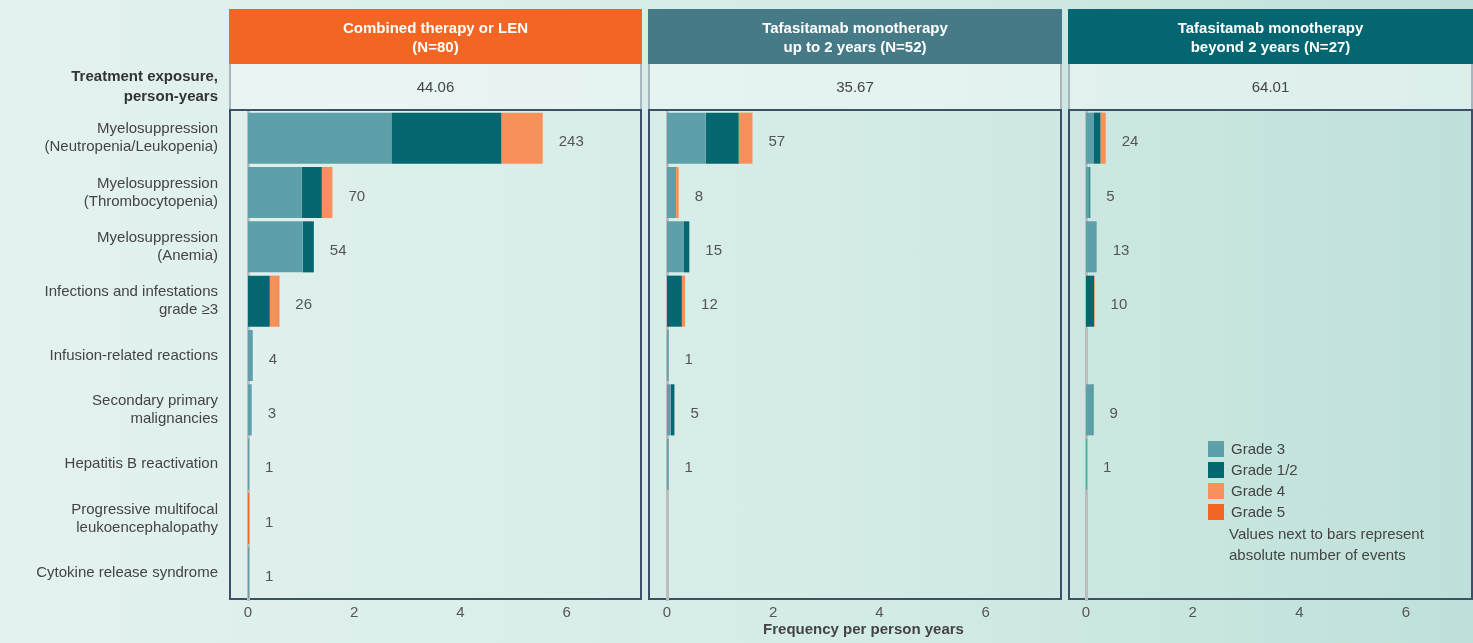  I want to click on y-tick-label: Myelosuppression (Neutropenia/Leukopenia), so click(131, 137).